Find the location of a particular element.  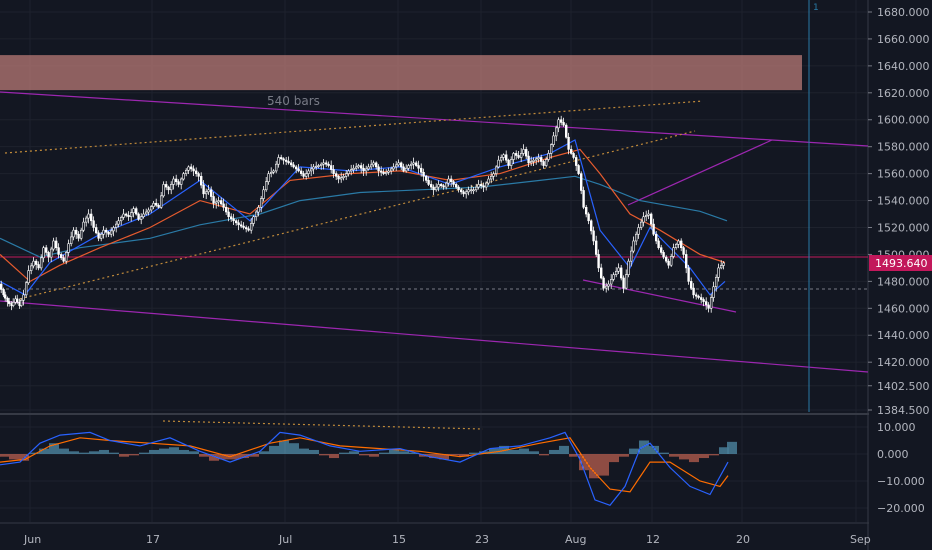

last-price-label: 1493.640 is located at coordinates (901, 263).